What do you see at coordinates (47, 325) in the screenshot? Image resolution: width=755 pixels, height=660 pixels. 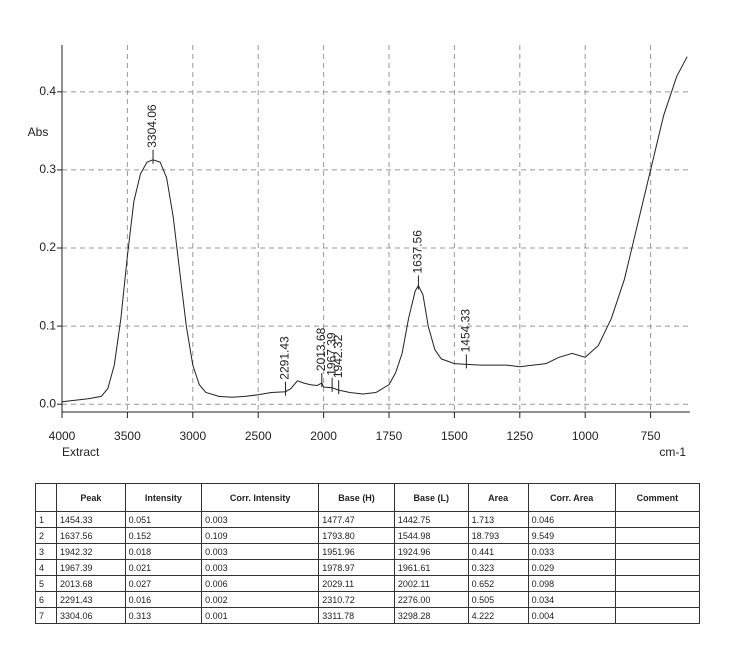 I see `y-tick-label: 0.1` at bounding box center [47, 325].